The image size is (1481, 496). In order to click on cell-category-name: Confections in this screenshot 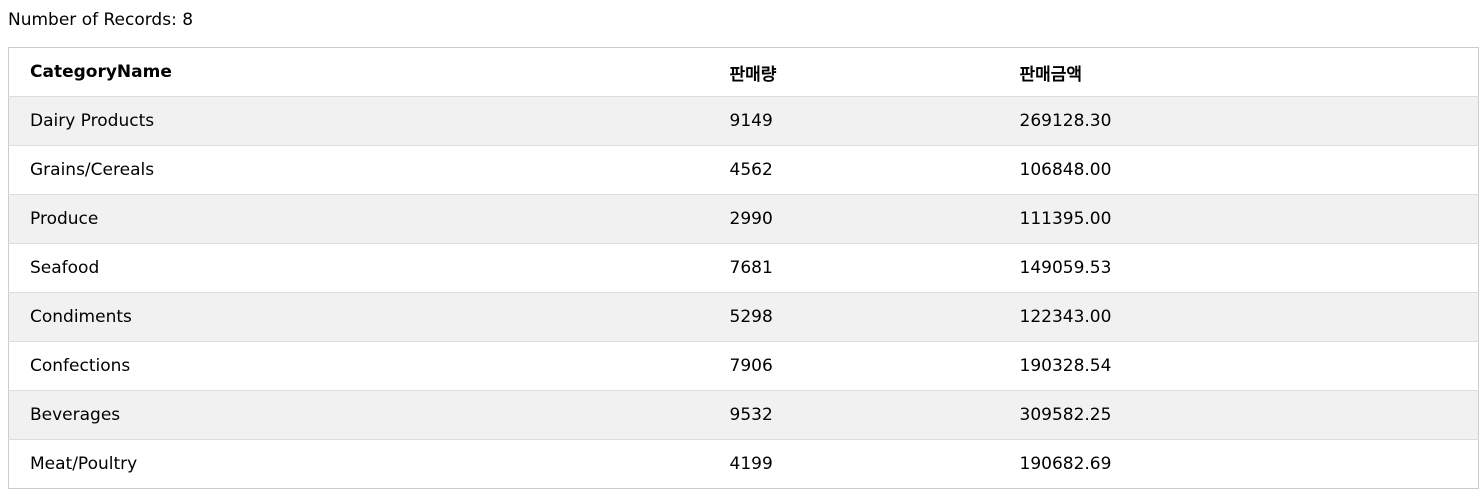, I will do `click(358, 366)`.